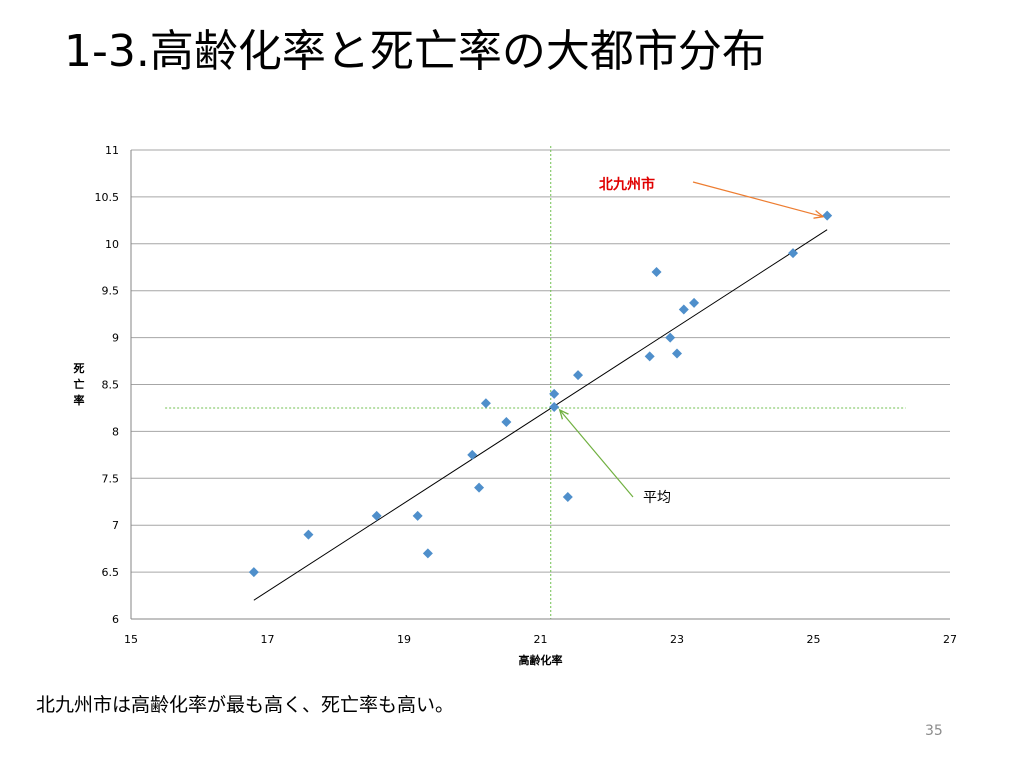  Describe the element at coordinates (627, 184) in the screenshot. I see `annotation-kitakyushu-label: 北九州市` at that location.